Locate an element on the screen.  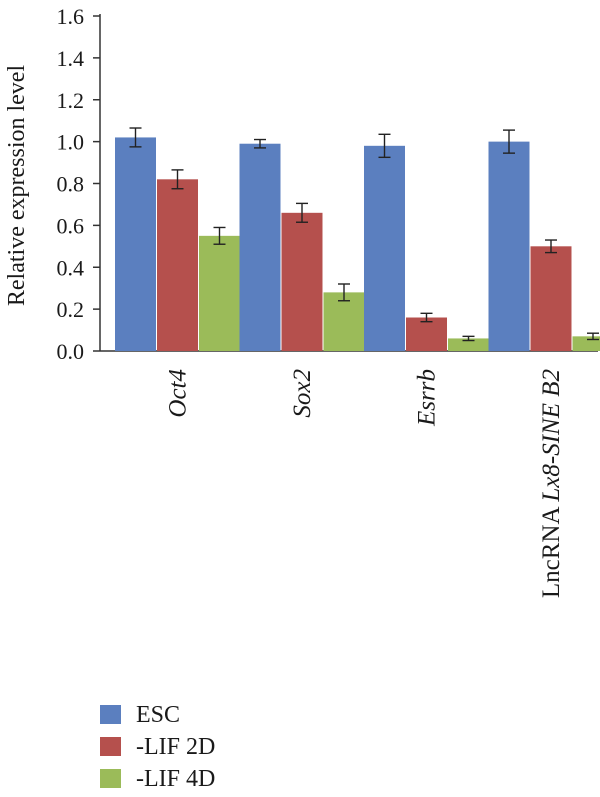
bar-lif-2d-esrrb is located at coordinates (426, 334).